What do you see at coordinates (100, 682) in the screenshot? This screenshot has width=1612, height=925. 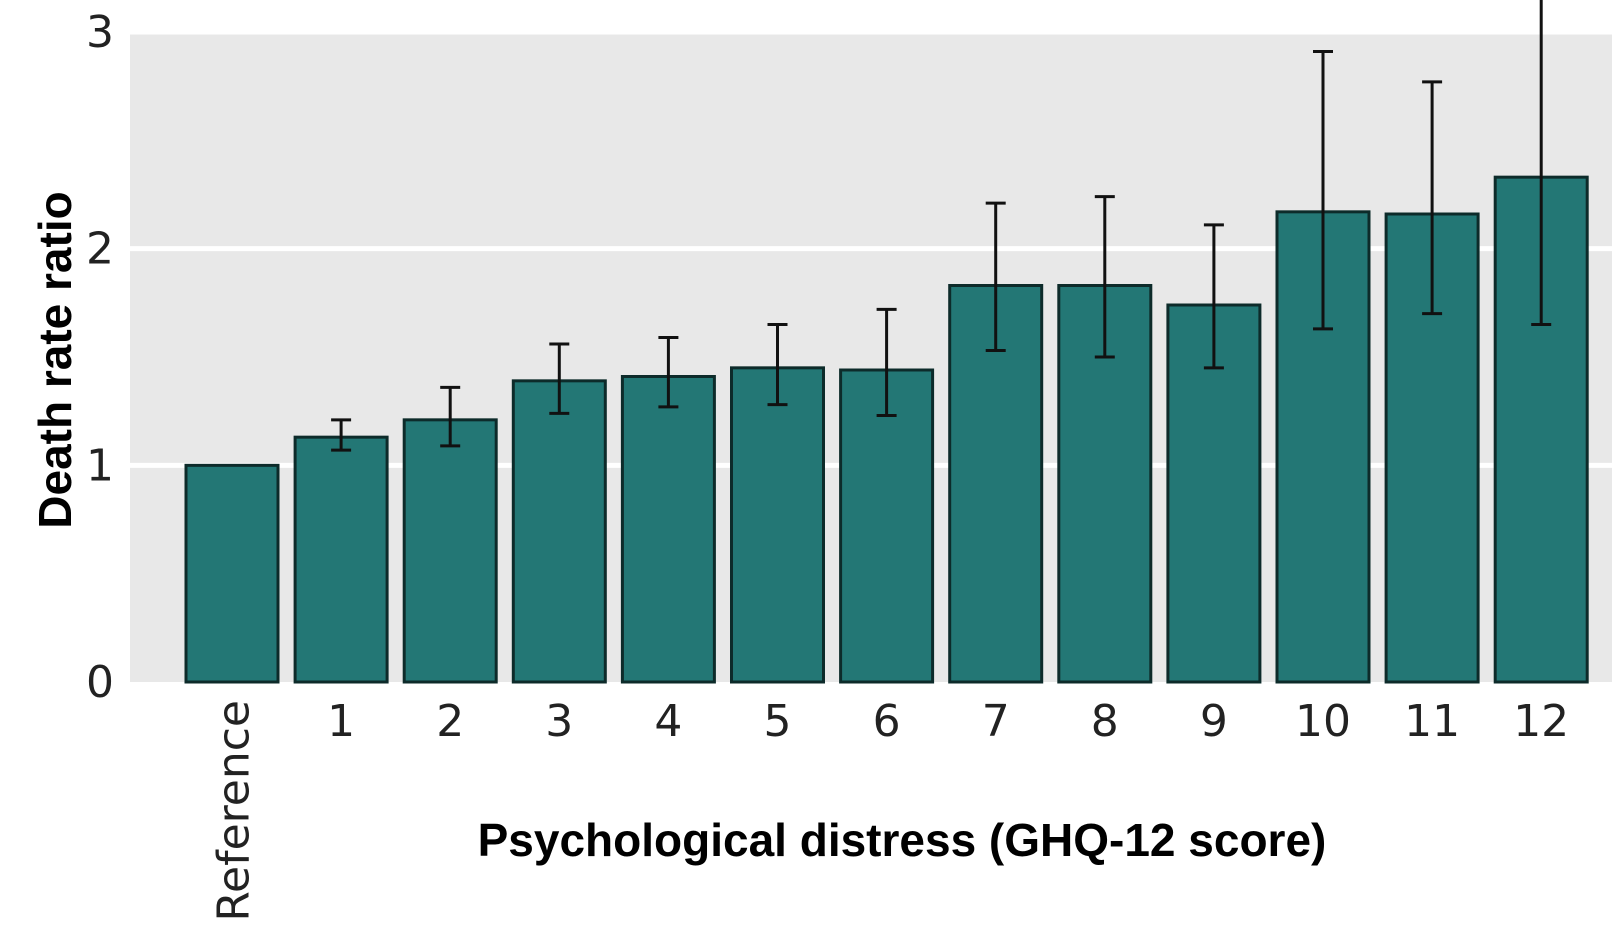 I see `y-tick-label: 0` at bounding box center [100, 682].